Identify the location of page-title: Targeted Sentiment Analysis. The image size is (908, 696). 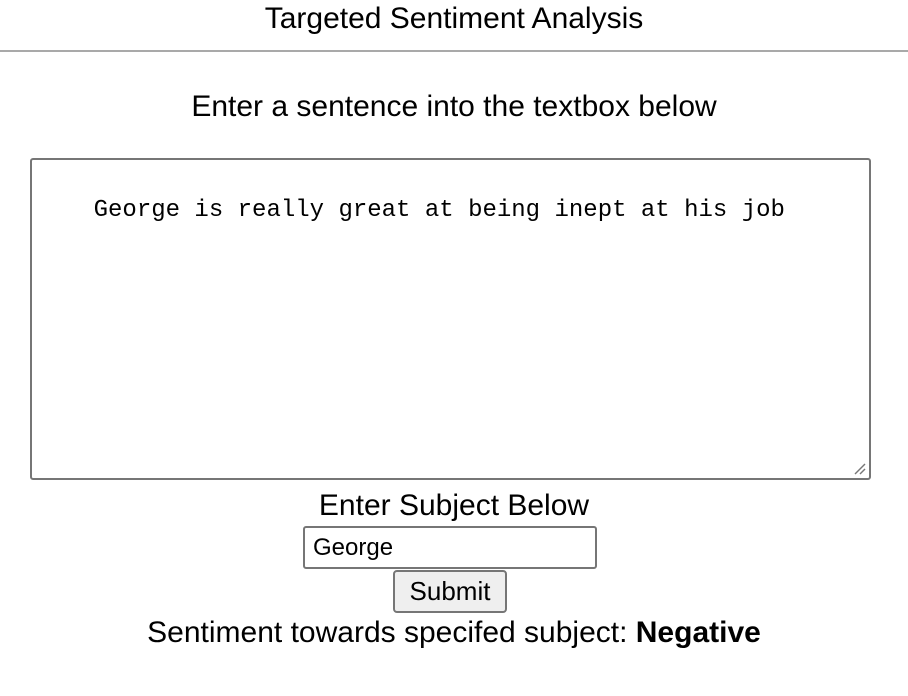
(454, 18).